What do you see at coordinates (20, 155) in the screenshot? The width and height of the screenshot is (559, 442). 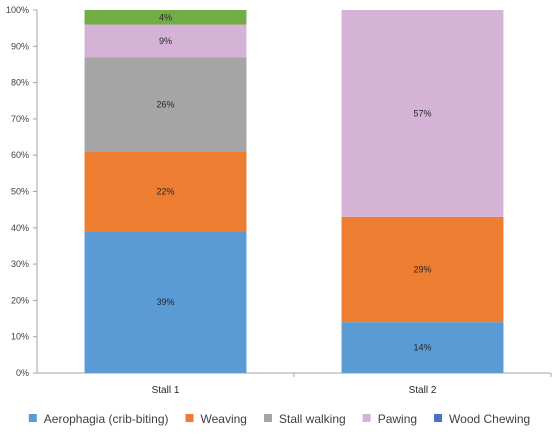 I see `y-tick-label: 60%` at bounding box center [20, 155].